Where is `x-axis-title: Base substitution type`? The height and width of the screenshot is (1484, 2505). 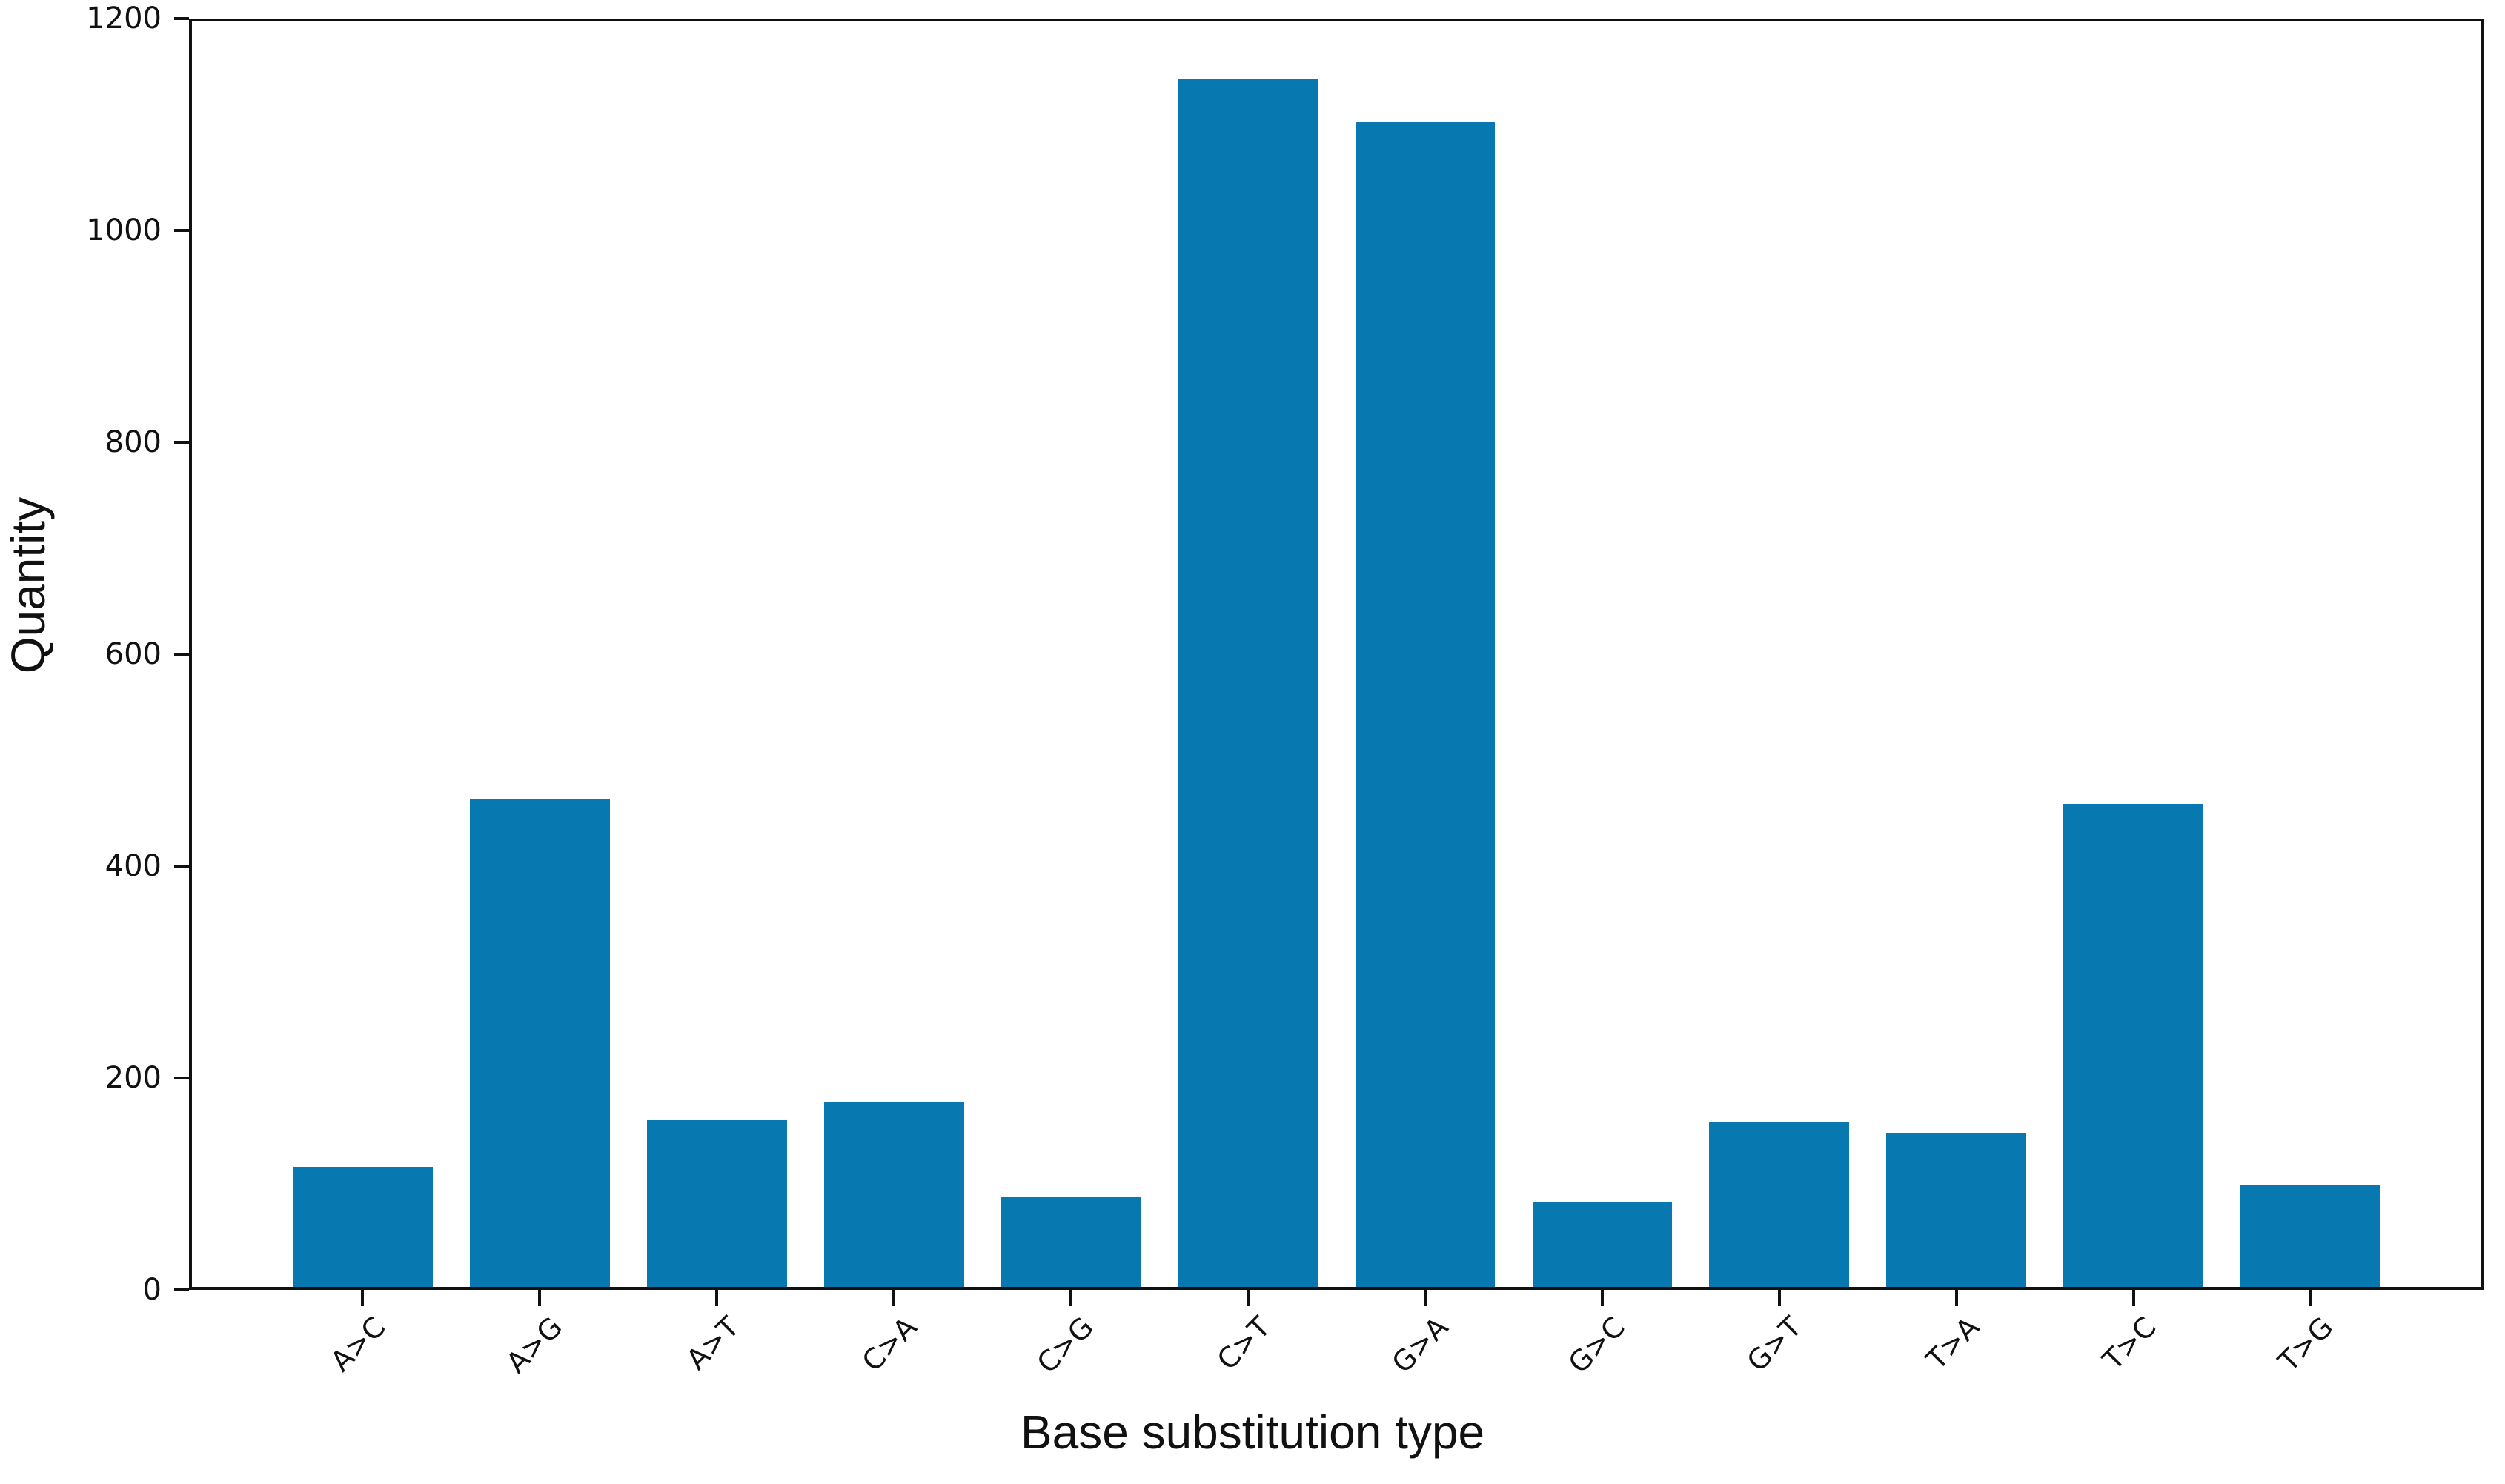
x-axis-title: Base substitution type is located at coordinates (1252, 1432).